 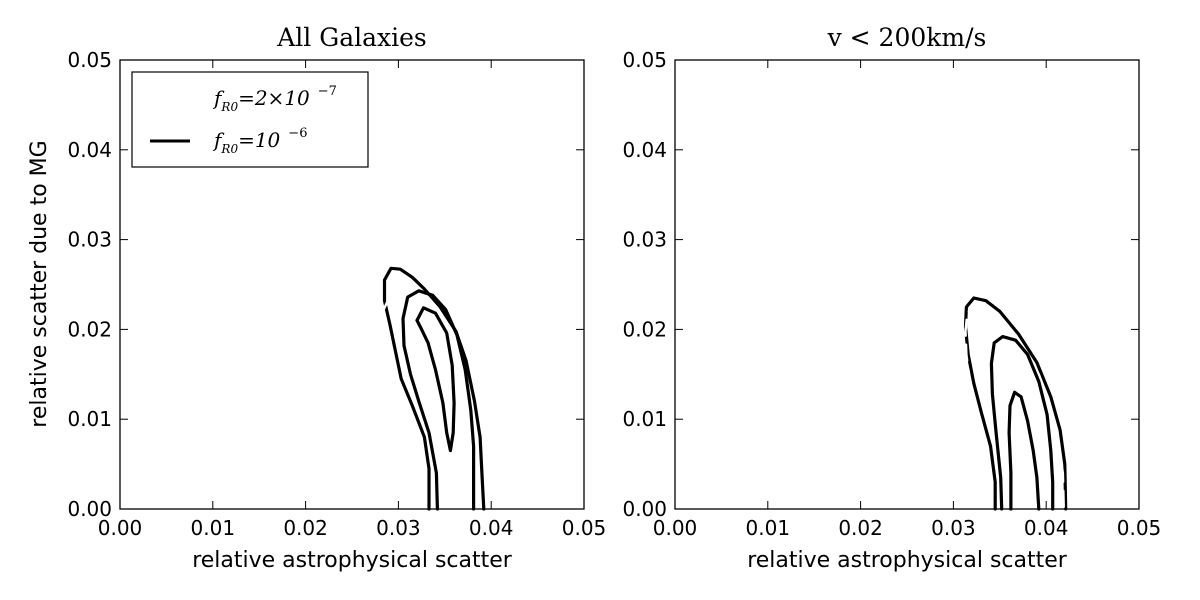 What do you see at coordinates (907, 37) in the screenshot?
I see `chart-title: v < 200km/s` at bounding box center [907, 37].